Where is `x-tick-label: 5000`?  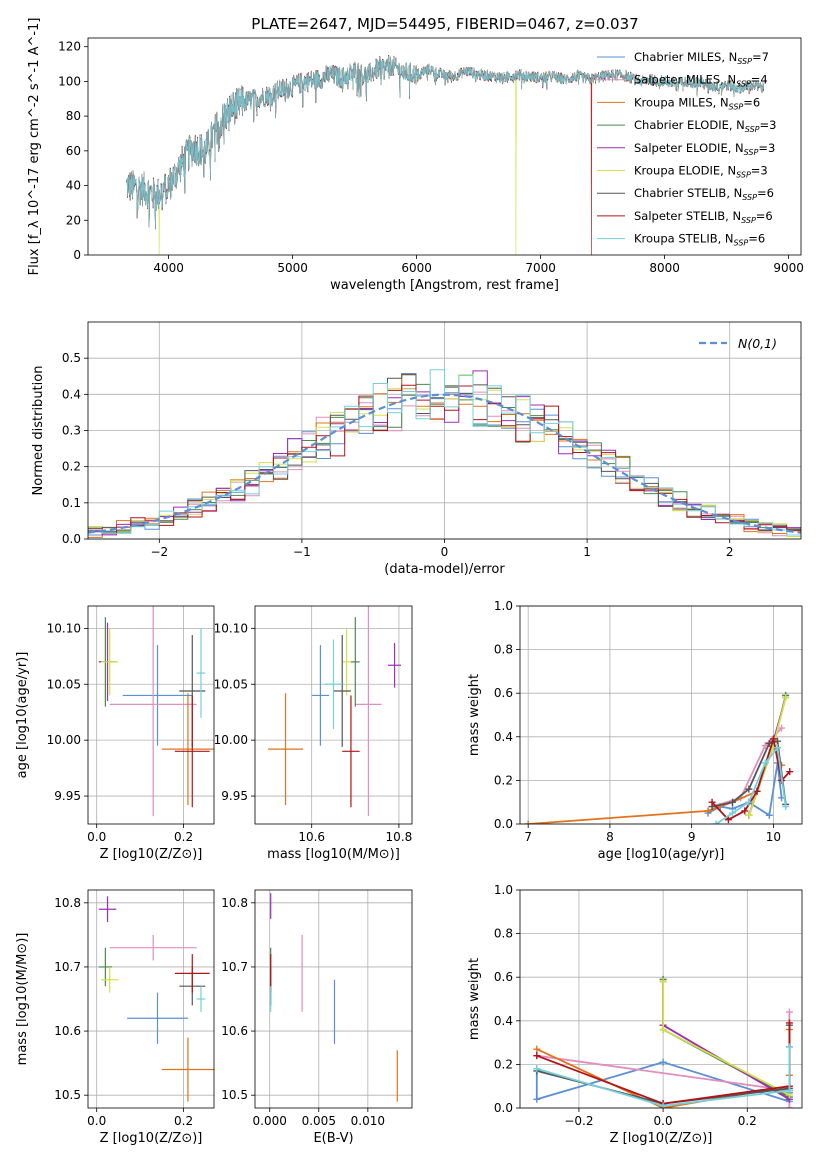 x-tick-label: 5000 is located at coordinates (292, 268).